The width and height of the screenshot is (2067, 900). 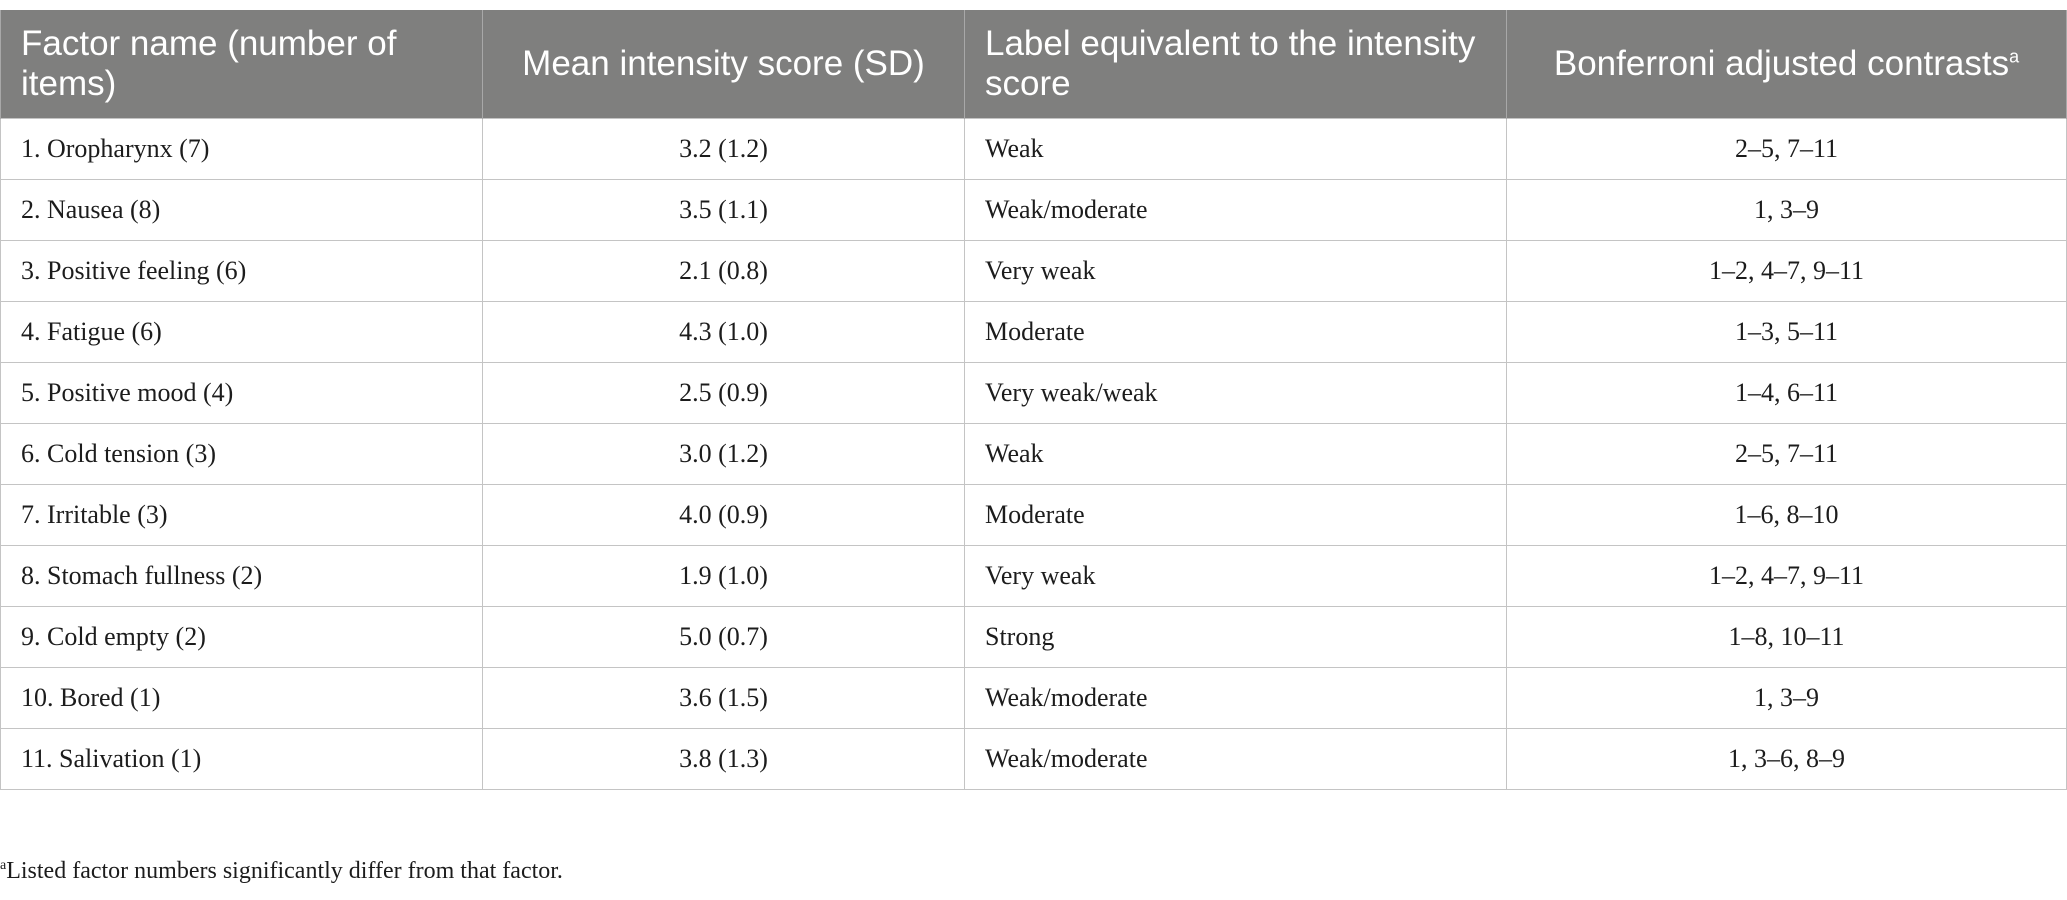 What do you see at coordinates (1786, 758) in the screenshot?
I see `contrasts-cell: 1, 3–6, 8–9` at bounding box center [1786, 758].